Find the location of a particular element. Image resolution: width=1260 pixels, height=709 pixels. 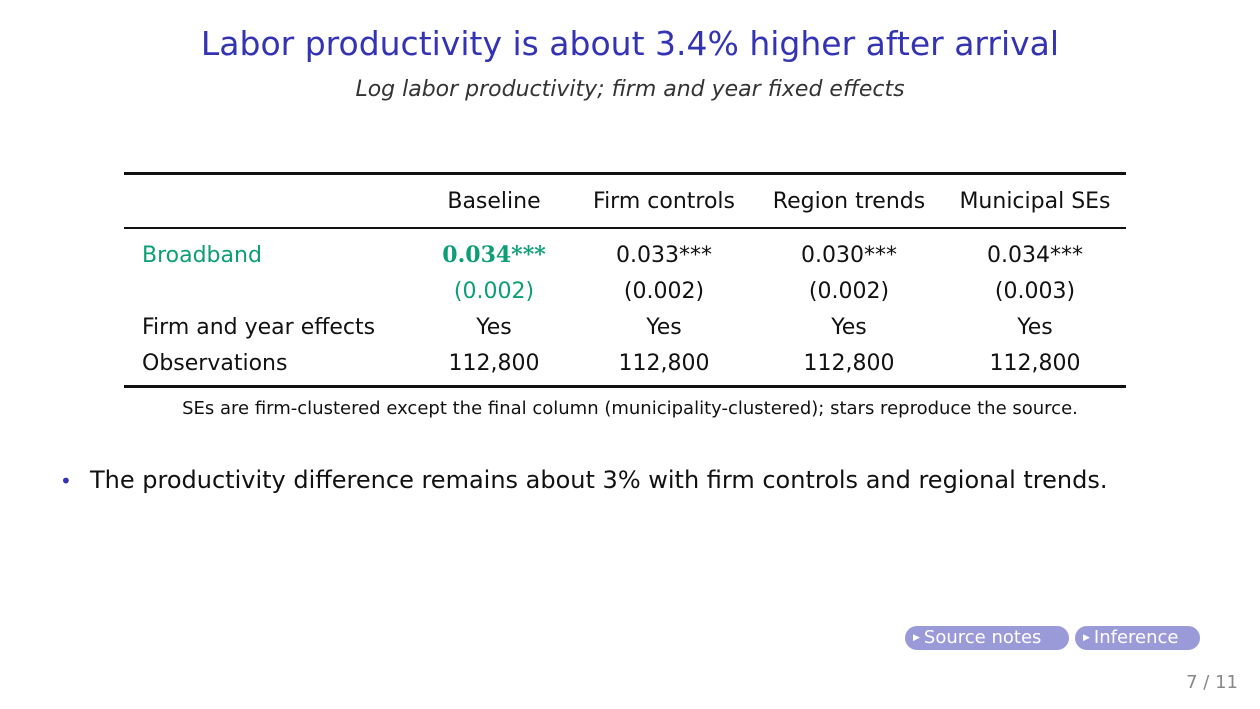

obs-firm-controls: 112,800 is located at coordinates (664, 363).